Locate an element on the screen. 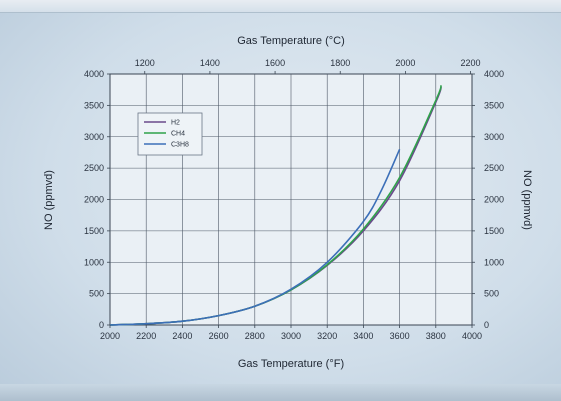  x-tick-label: 3600 is located at coordinates (400, 336).